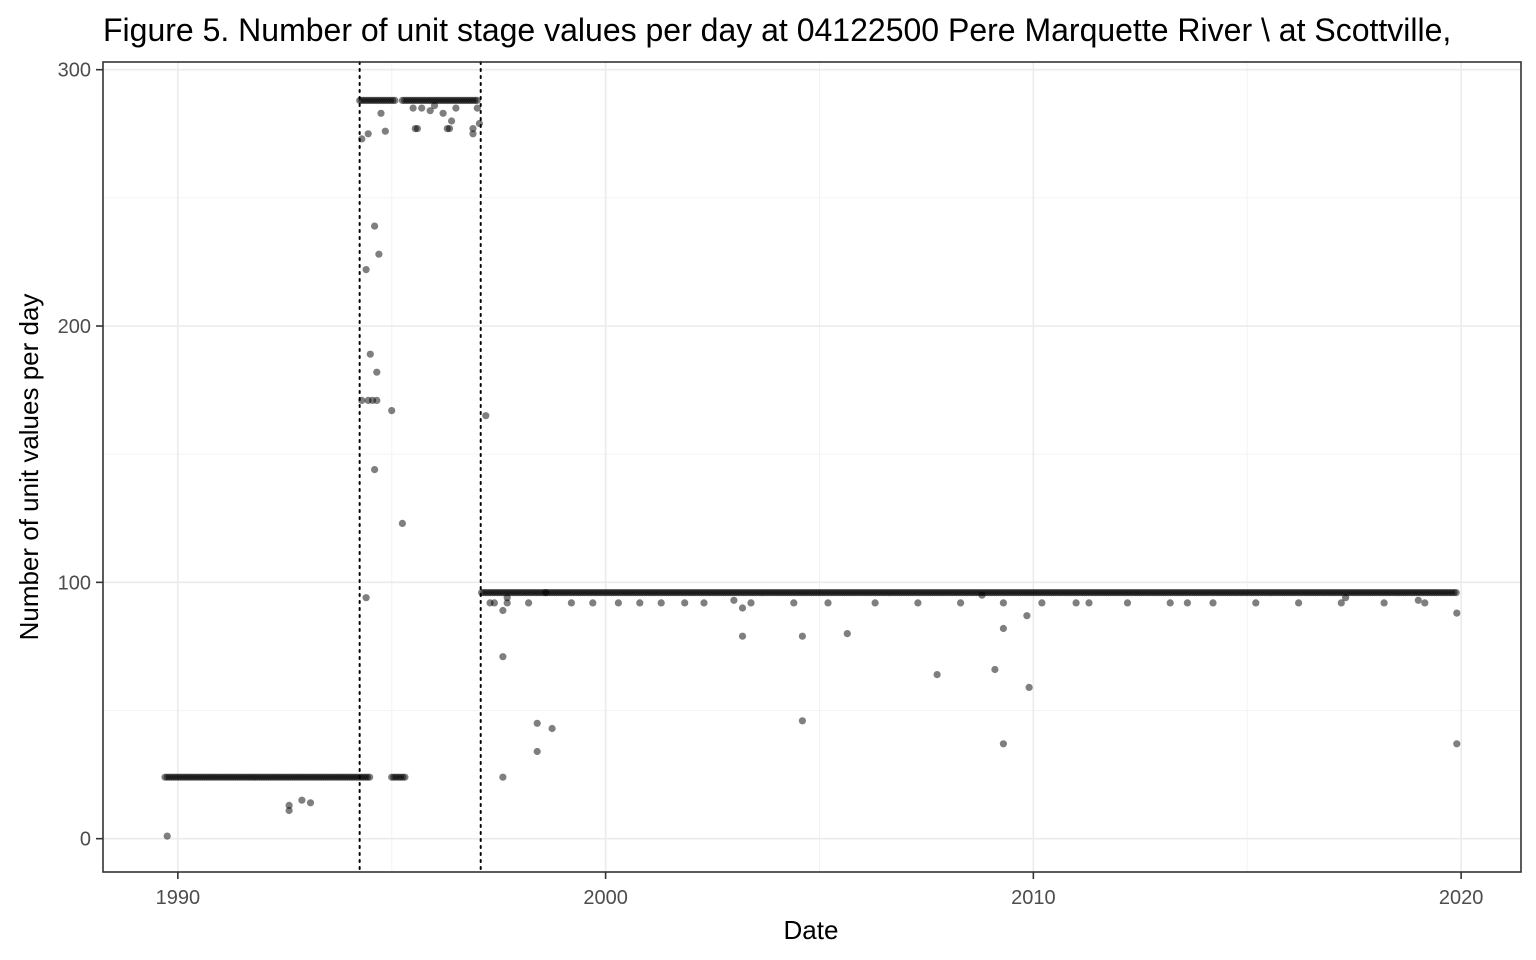 The width and height of the screenshot is (1536, 960). I want to click on y-tick-label: 300, so click(74, 71).